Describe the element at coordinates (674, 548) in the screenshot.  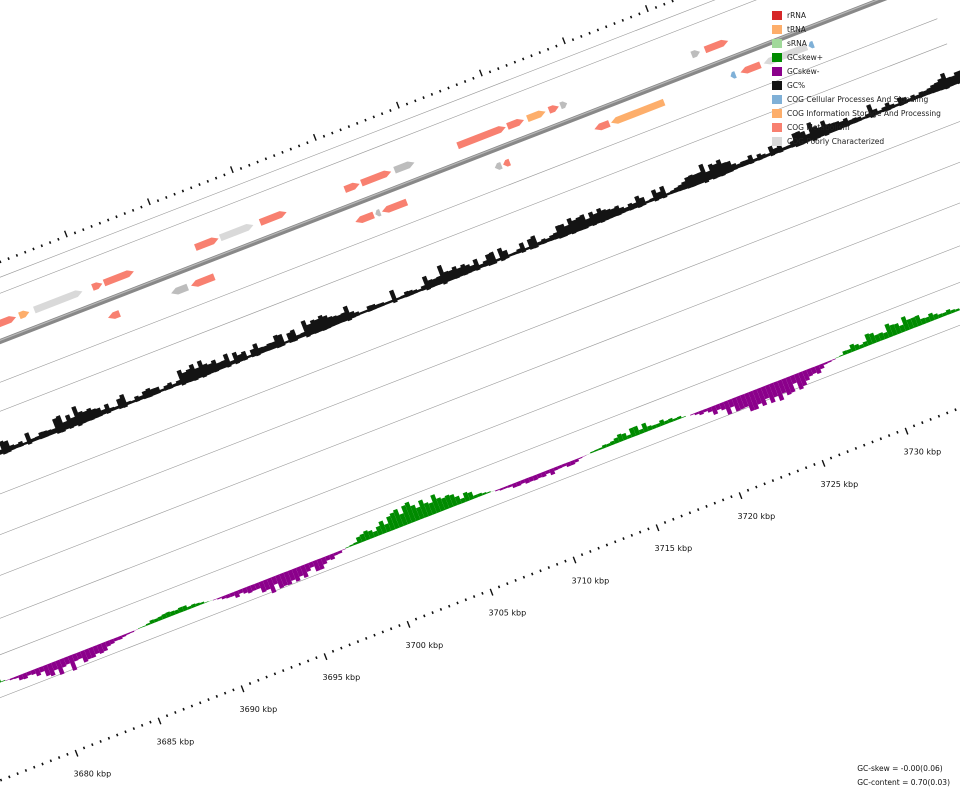
I see `axis-tick-label: 3715 kbp` at that location.